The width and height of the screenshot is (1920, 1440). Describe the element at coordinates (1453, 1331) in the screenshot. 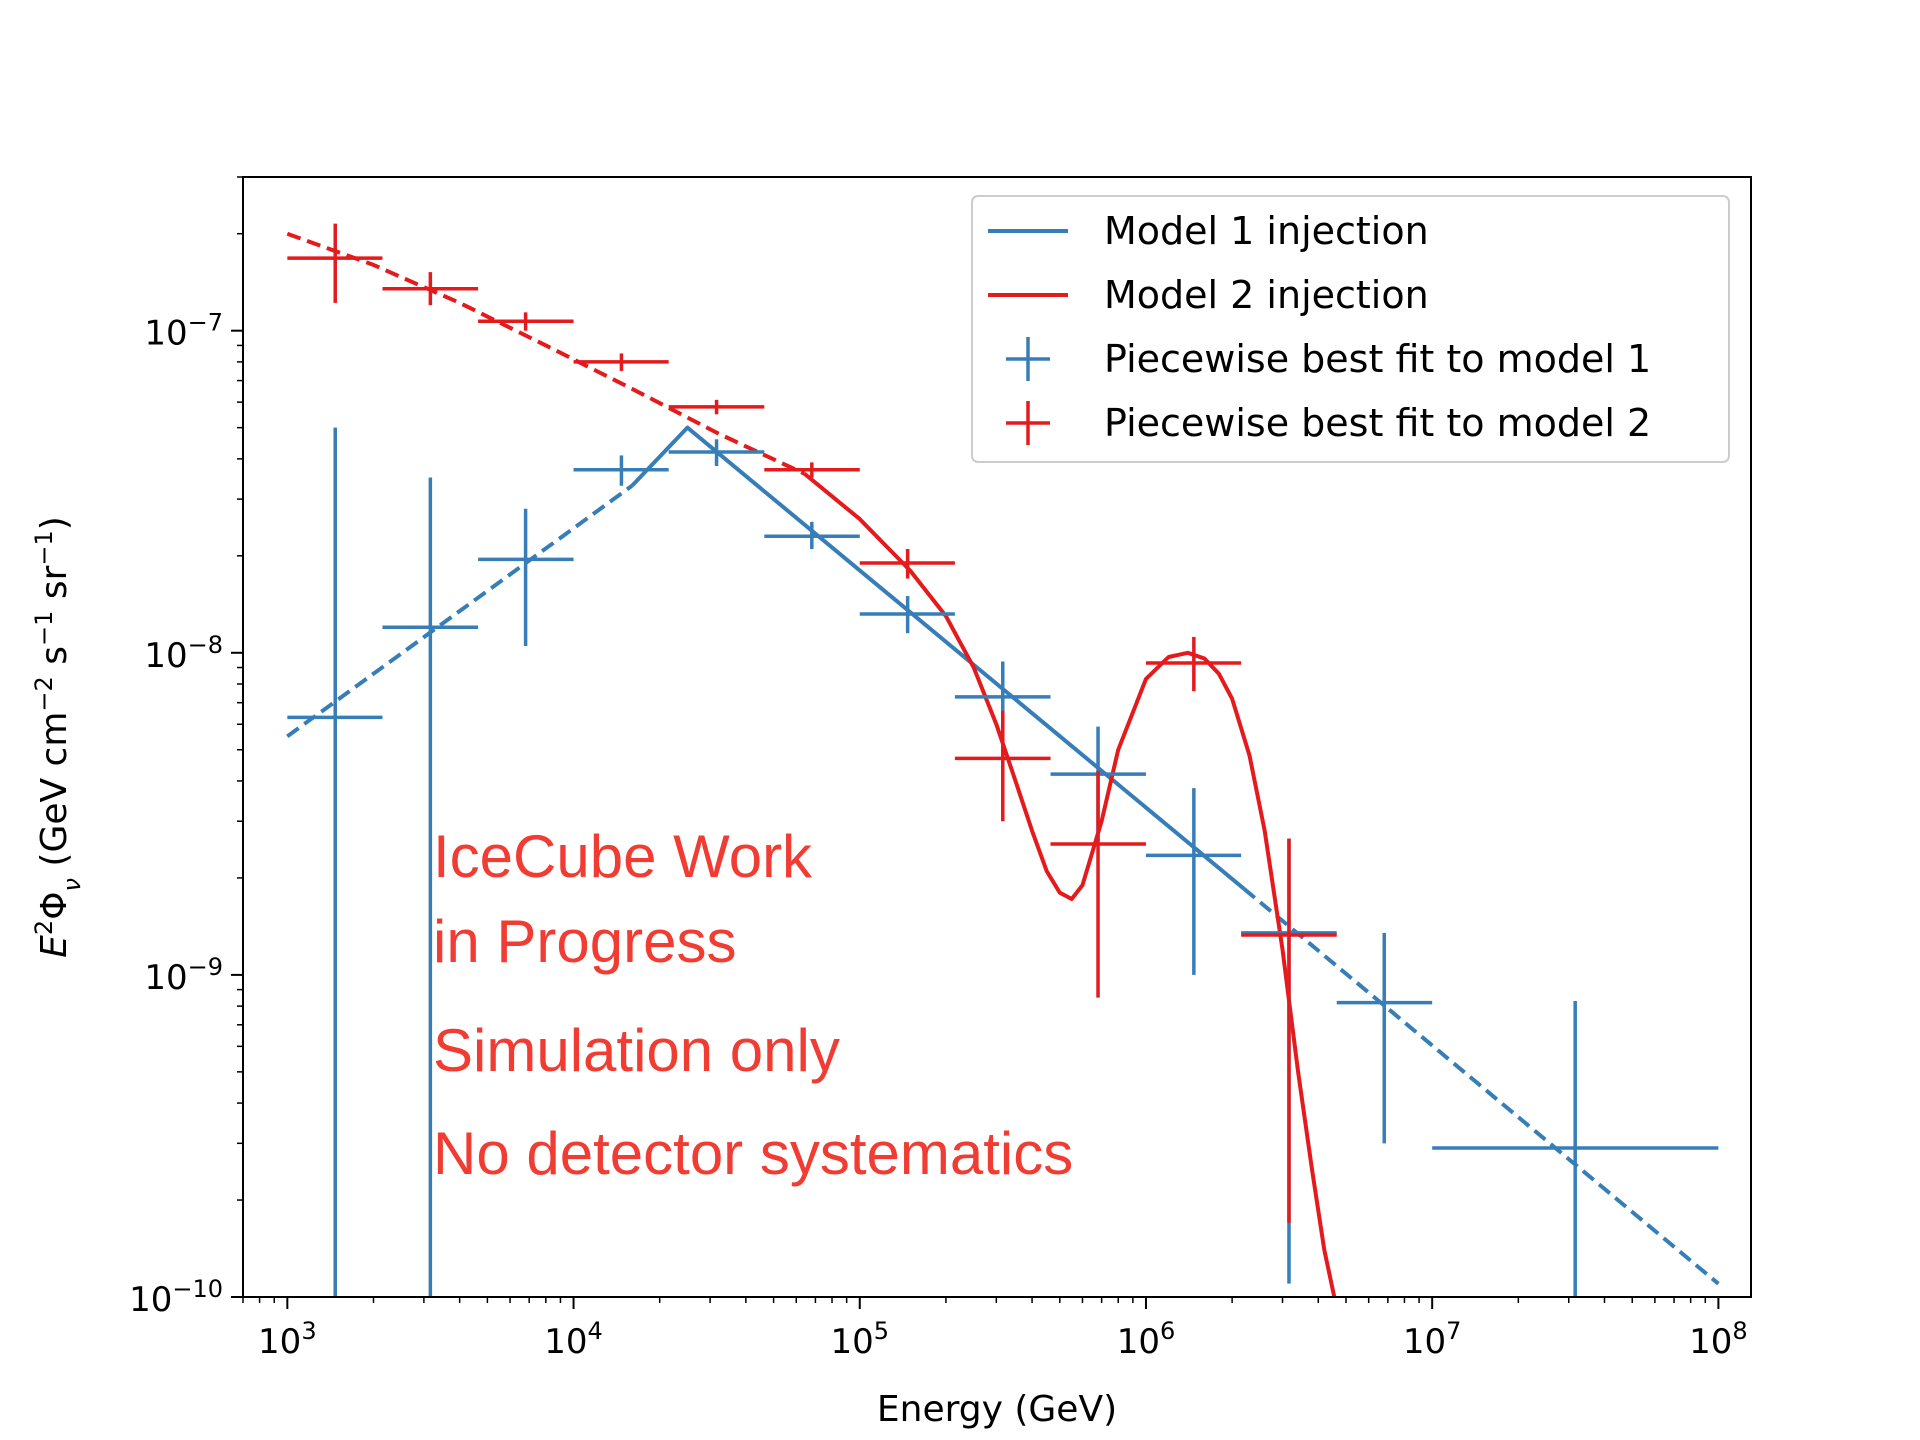

I see `x-tick-exponent: 7` at that location.